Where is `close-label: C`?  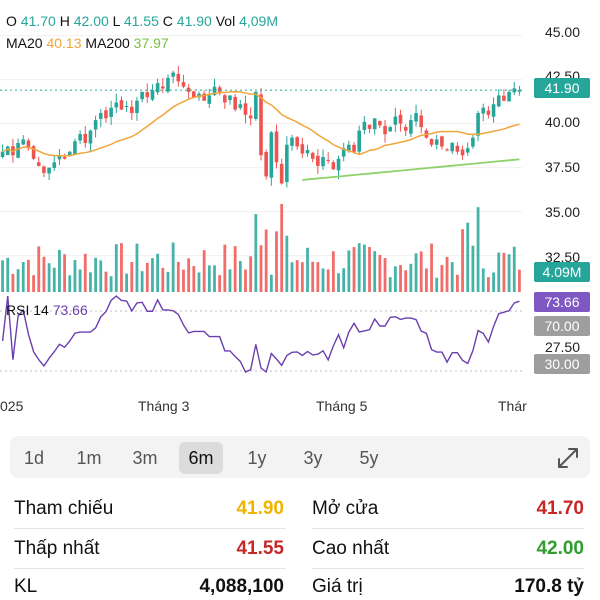 close-label: C is located at coordinates (167, 21).